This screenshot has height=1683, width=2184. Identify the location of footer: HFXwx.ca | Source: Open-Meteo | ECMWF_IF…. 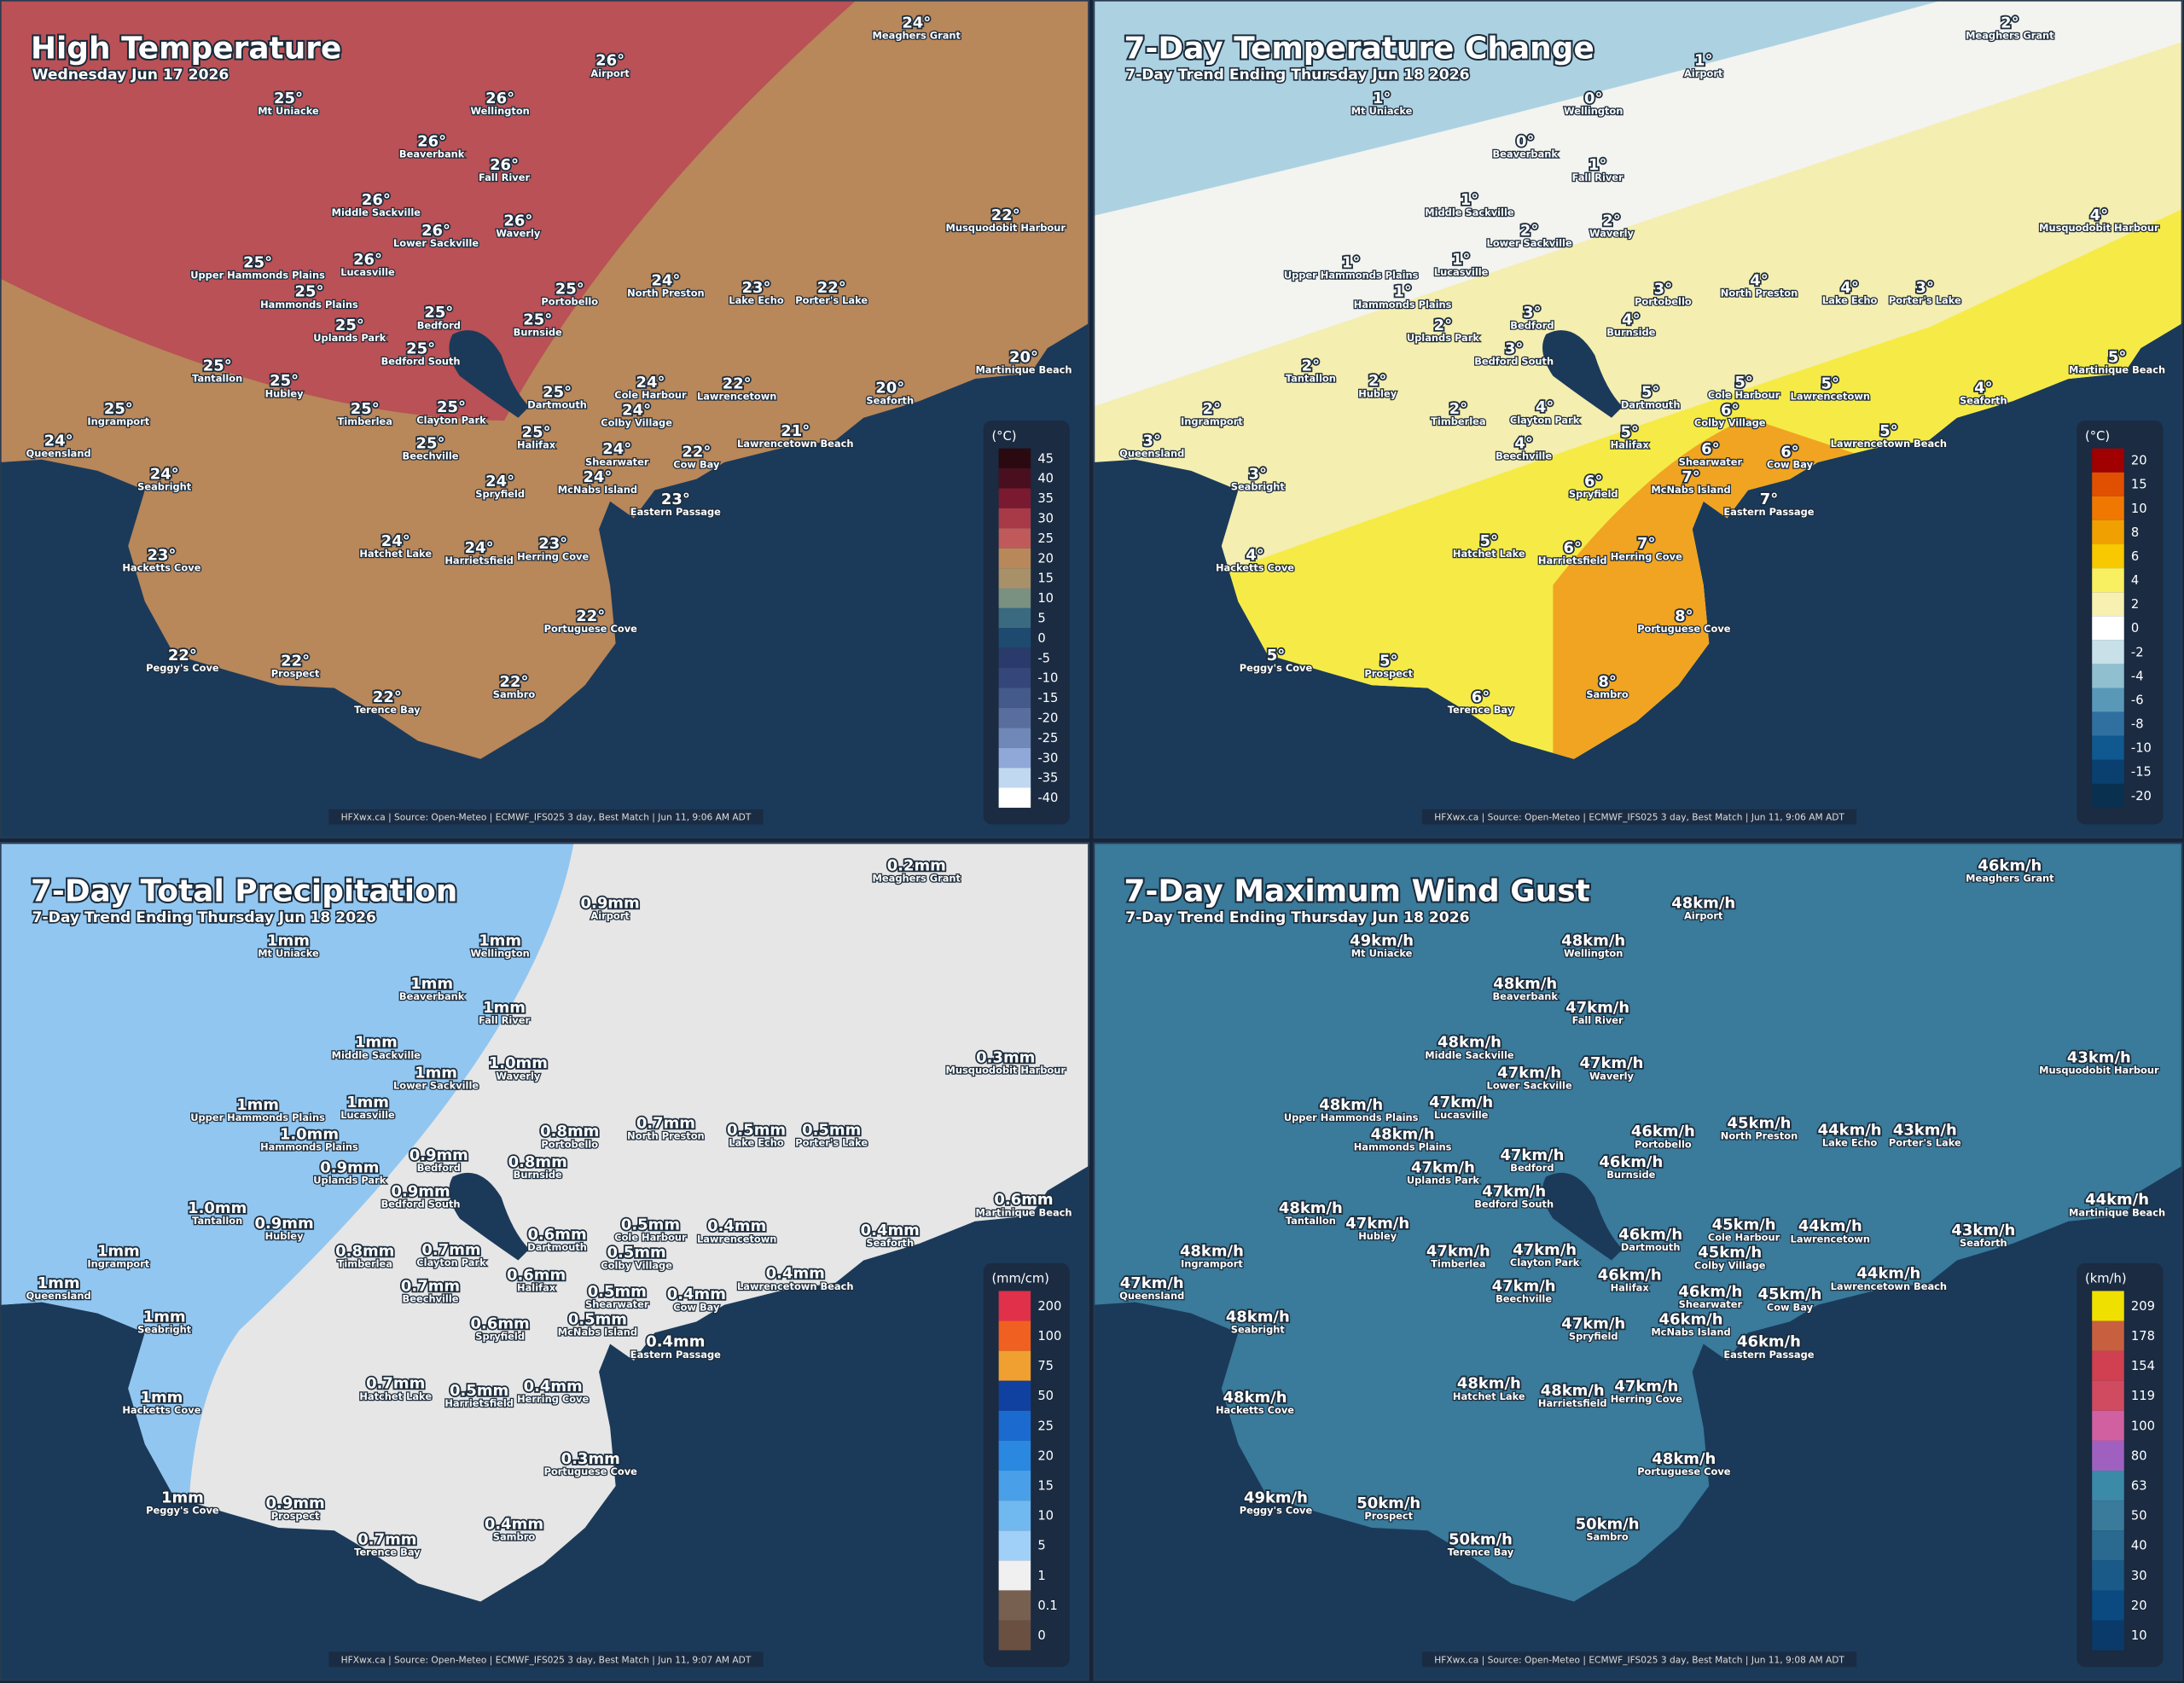
(546, 1659).